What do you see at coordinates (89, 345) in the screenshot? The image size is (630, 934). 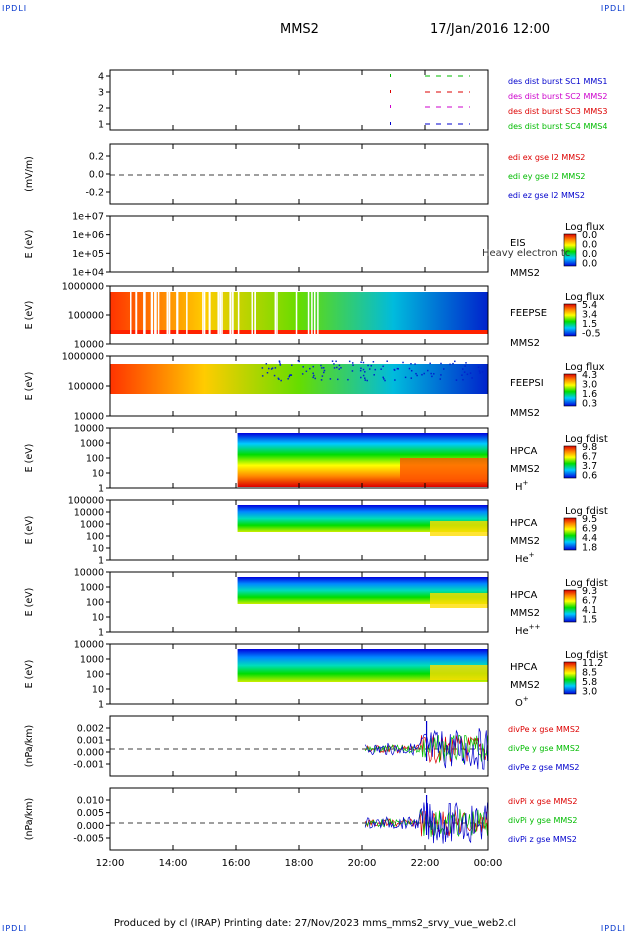 I see `y-tick-label: 10000` at bounding box center [89, 345].